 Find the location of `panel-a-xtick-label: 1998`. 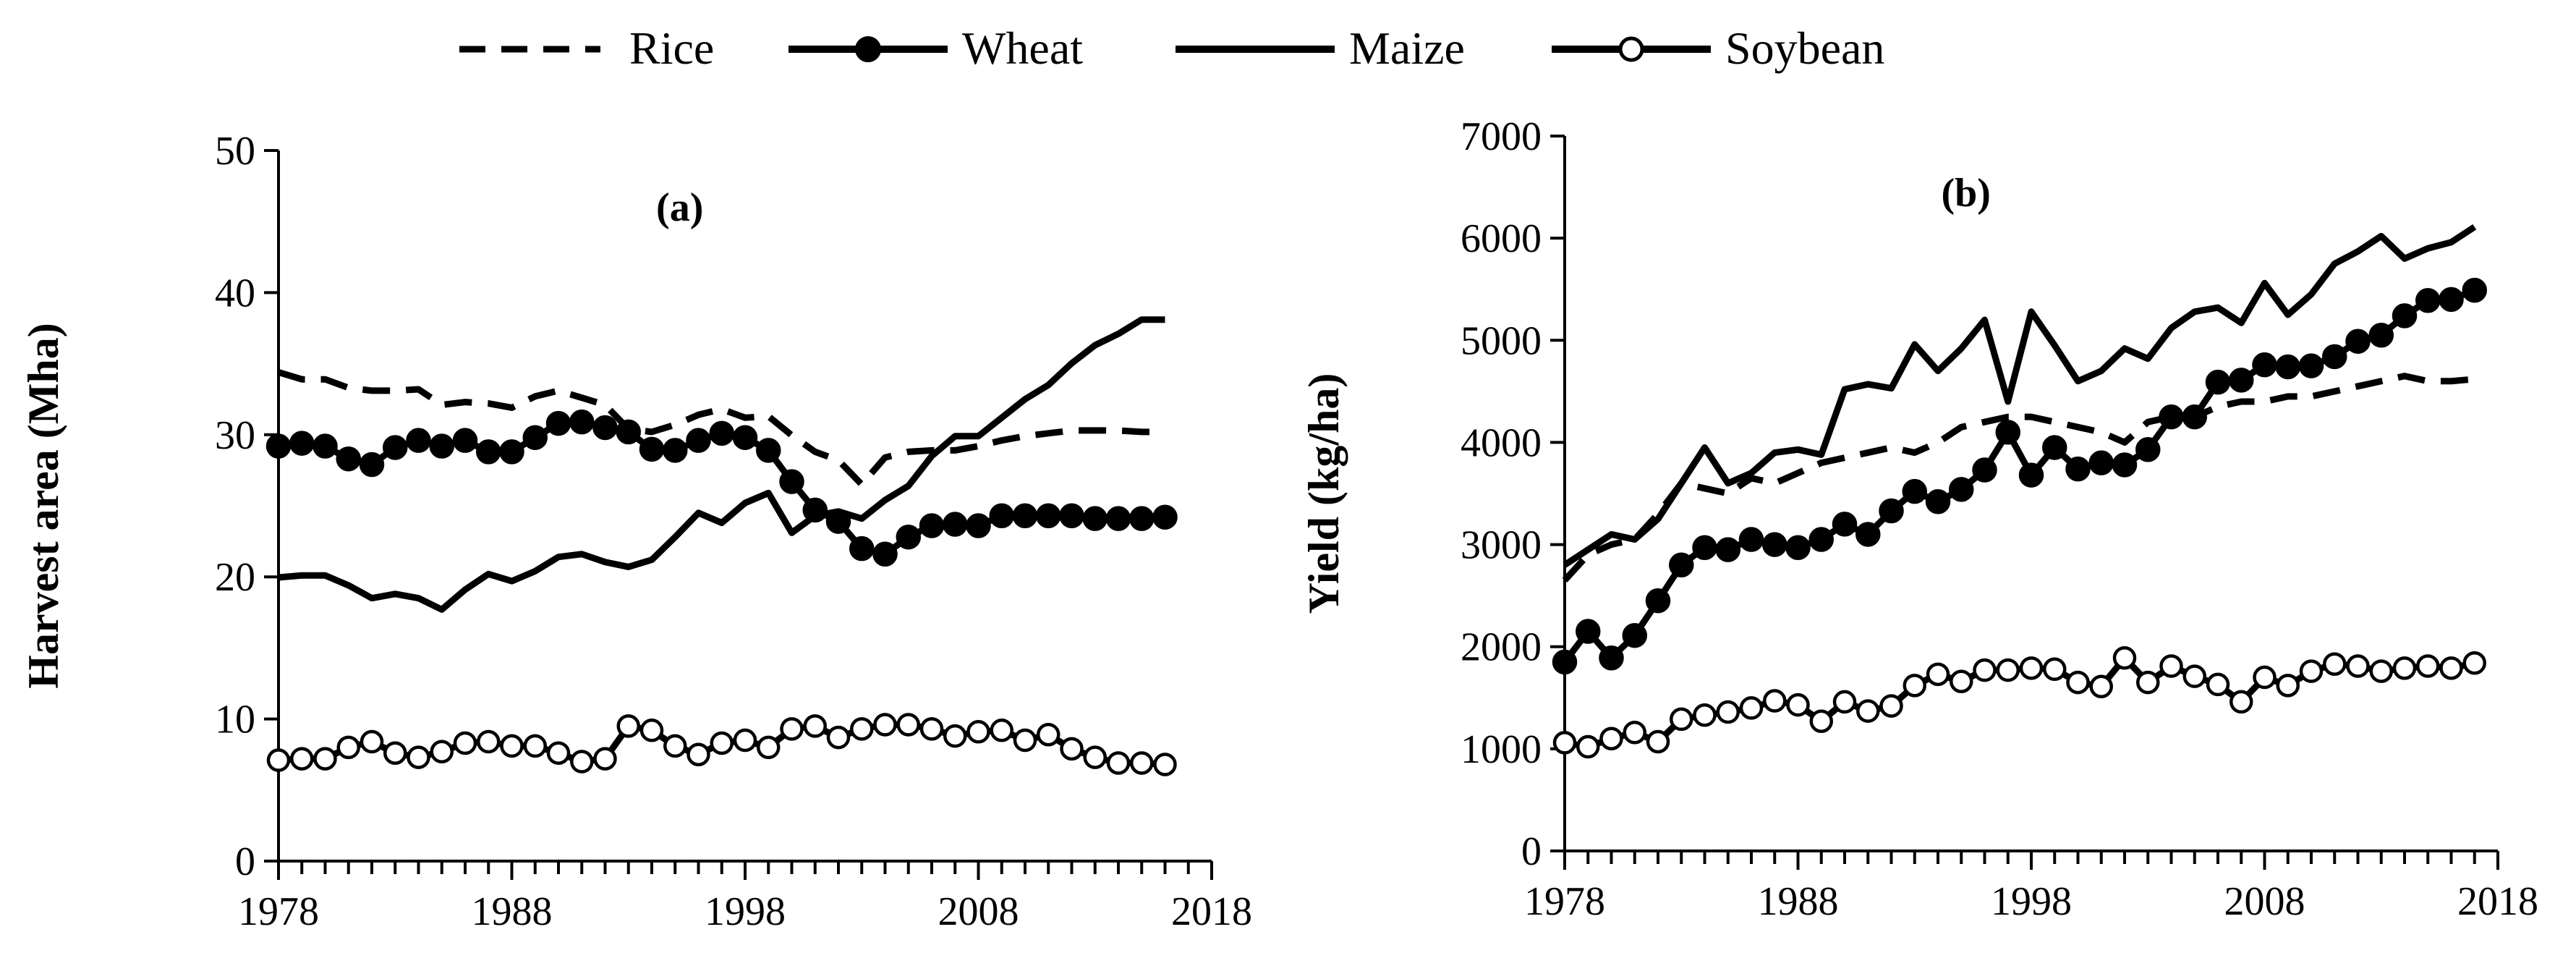

panel-a-xtick-label: 1998 is located at coordinates (745, 911).